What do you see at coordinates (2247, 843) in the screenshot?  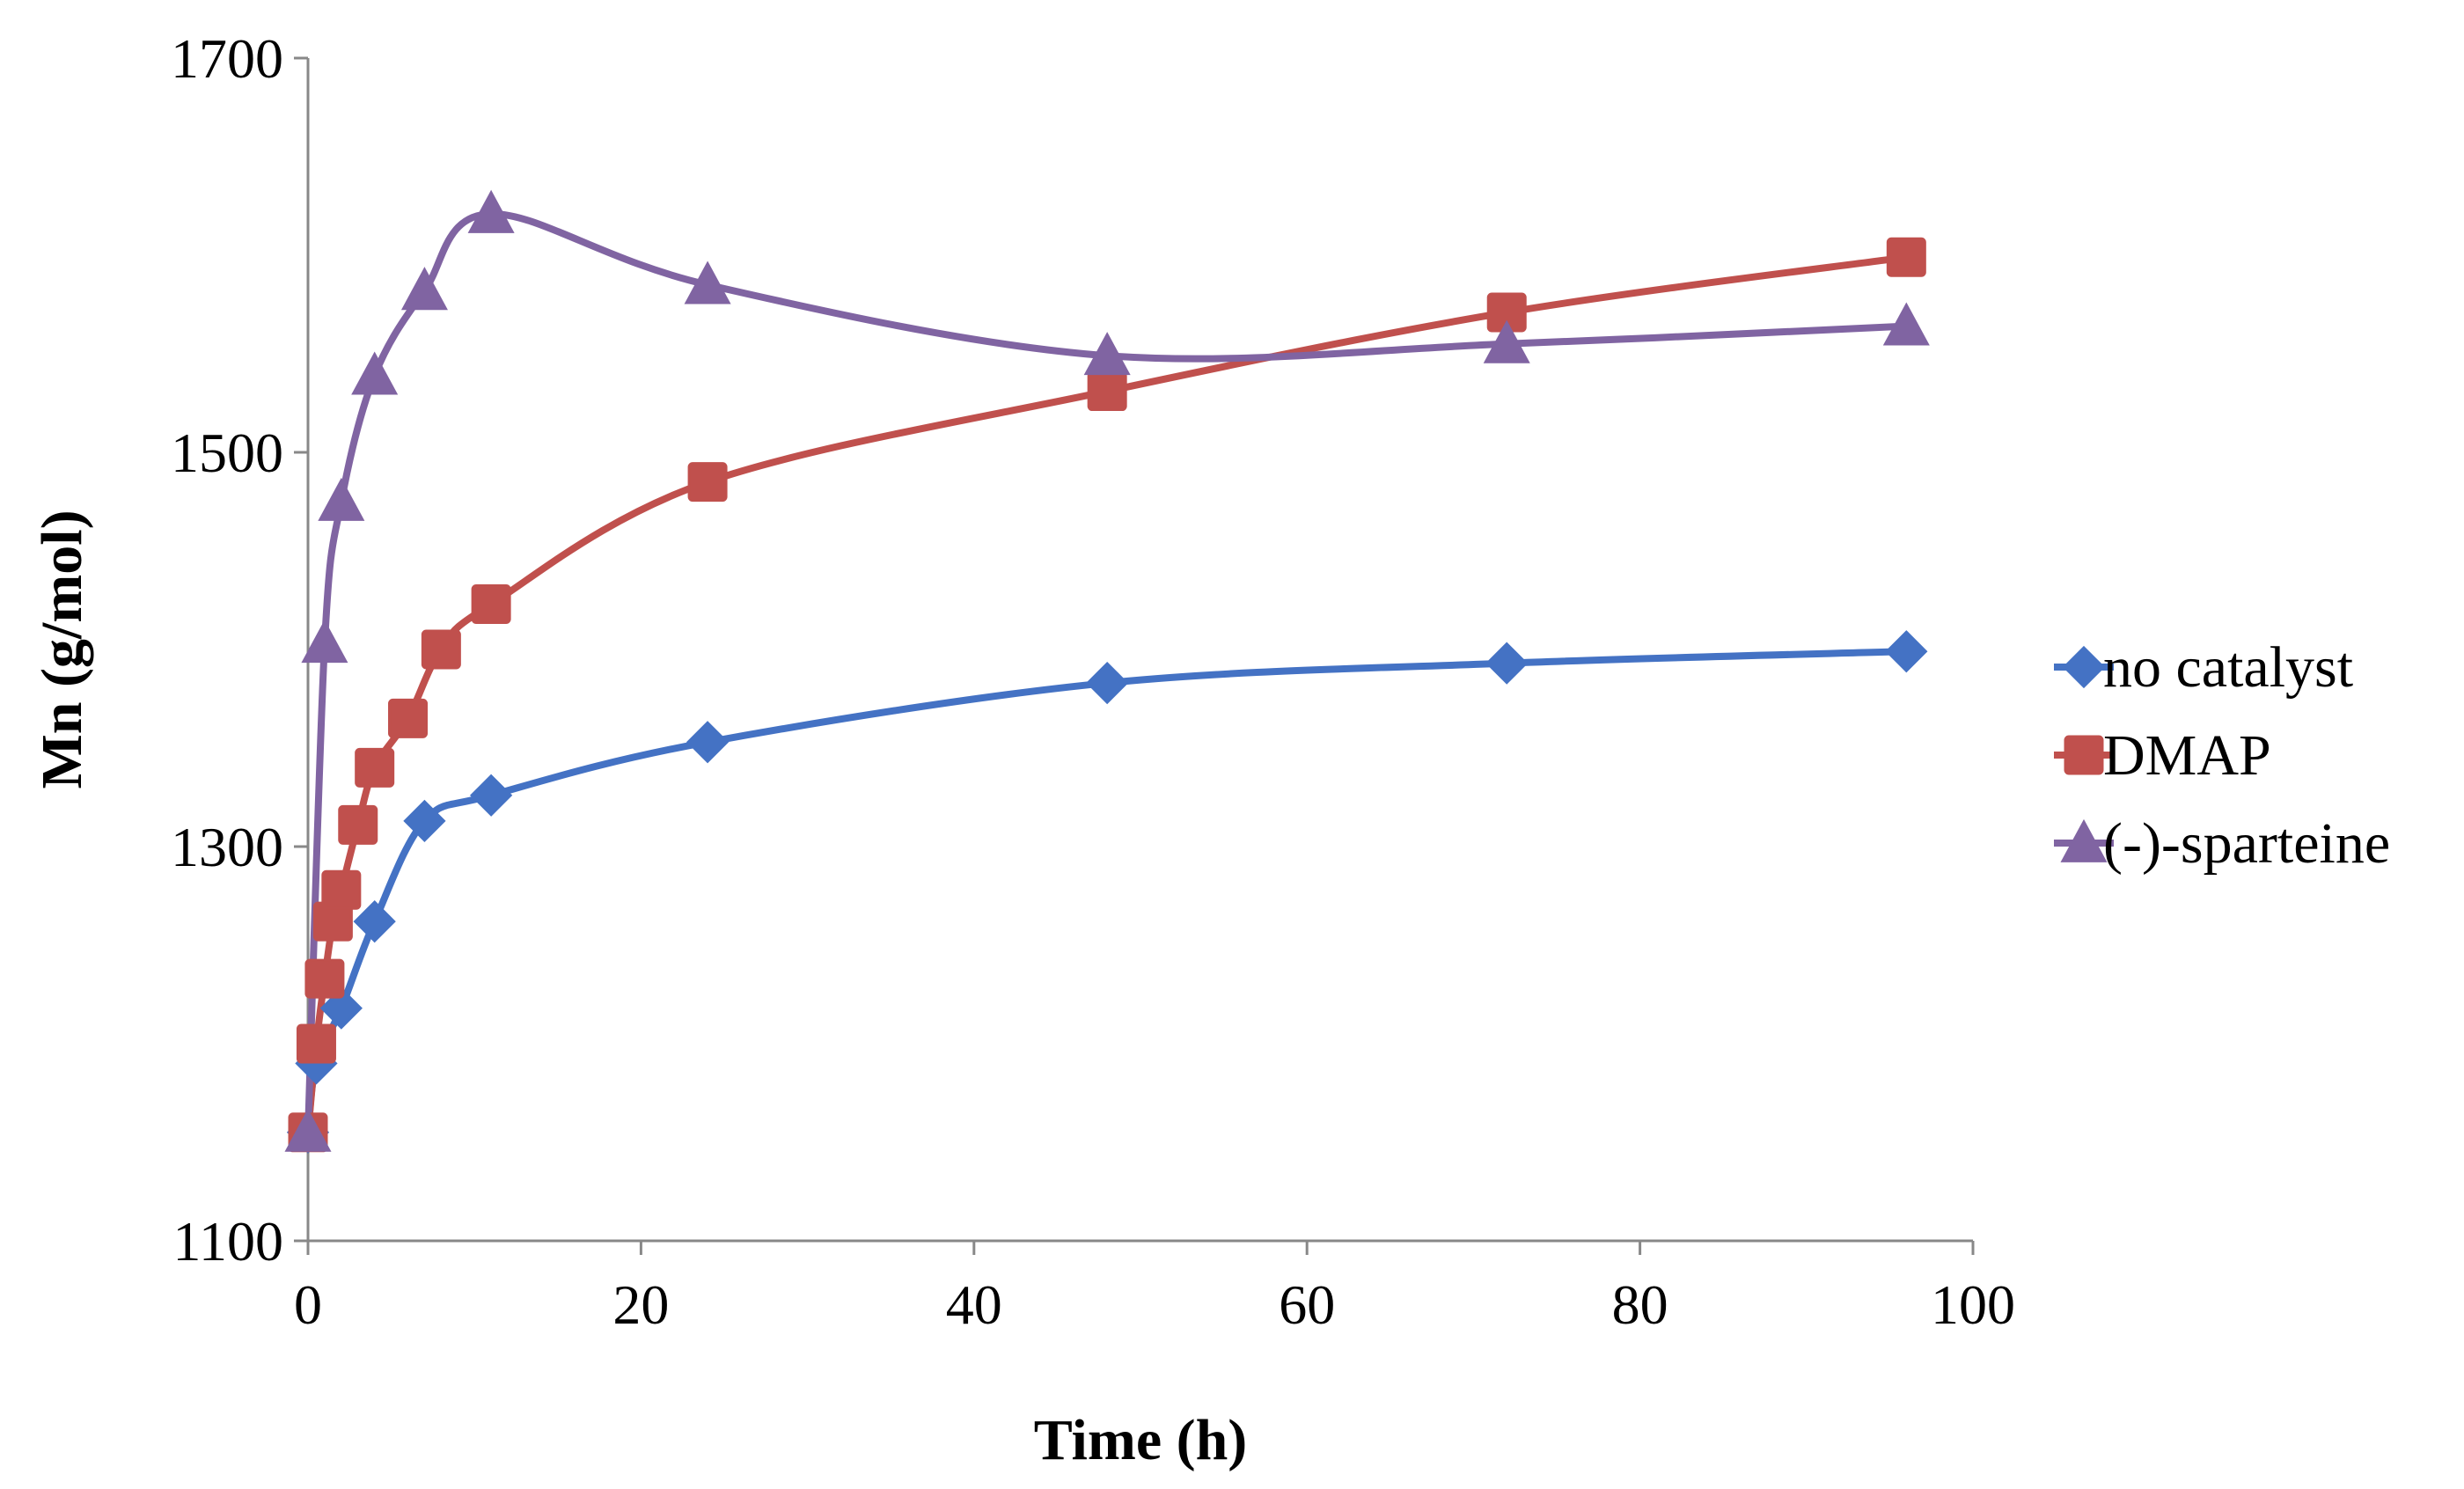 I see `legend-label: (-)-sparteine` at bounding box center [2247, 843].